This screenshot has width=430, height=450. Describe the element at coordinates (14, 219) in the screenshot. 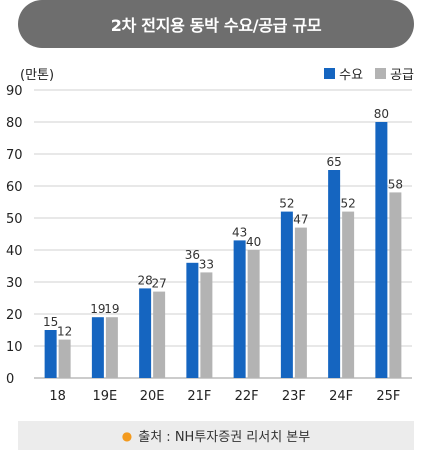

I see `y-tick-label: 50` at that location.